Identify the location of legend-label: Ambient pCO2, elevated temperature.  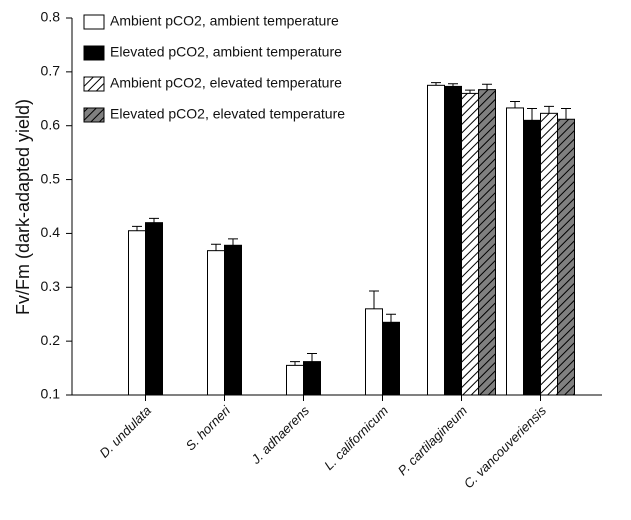
(226, 83).